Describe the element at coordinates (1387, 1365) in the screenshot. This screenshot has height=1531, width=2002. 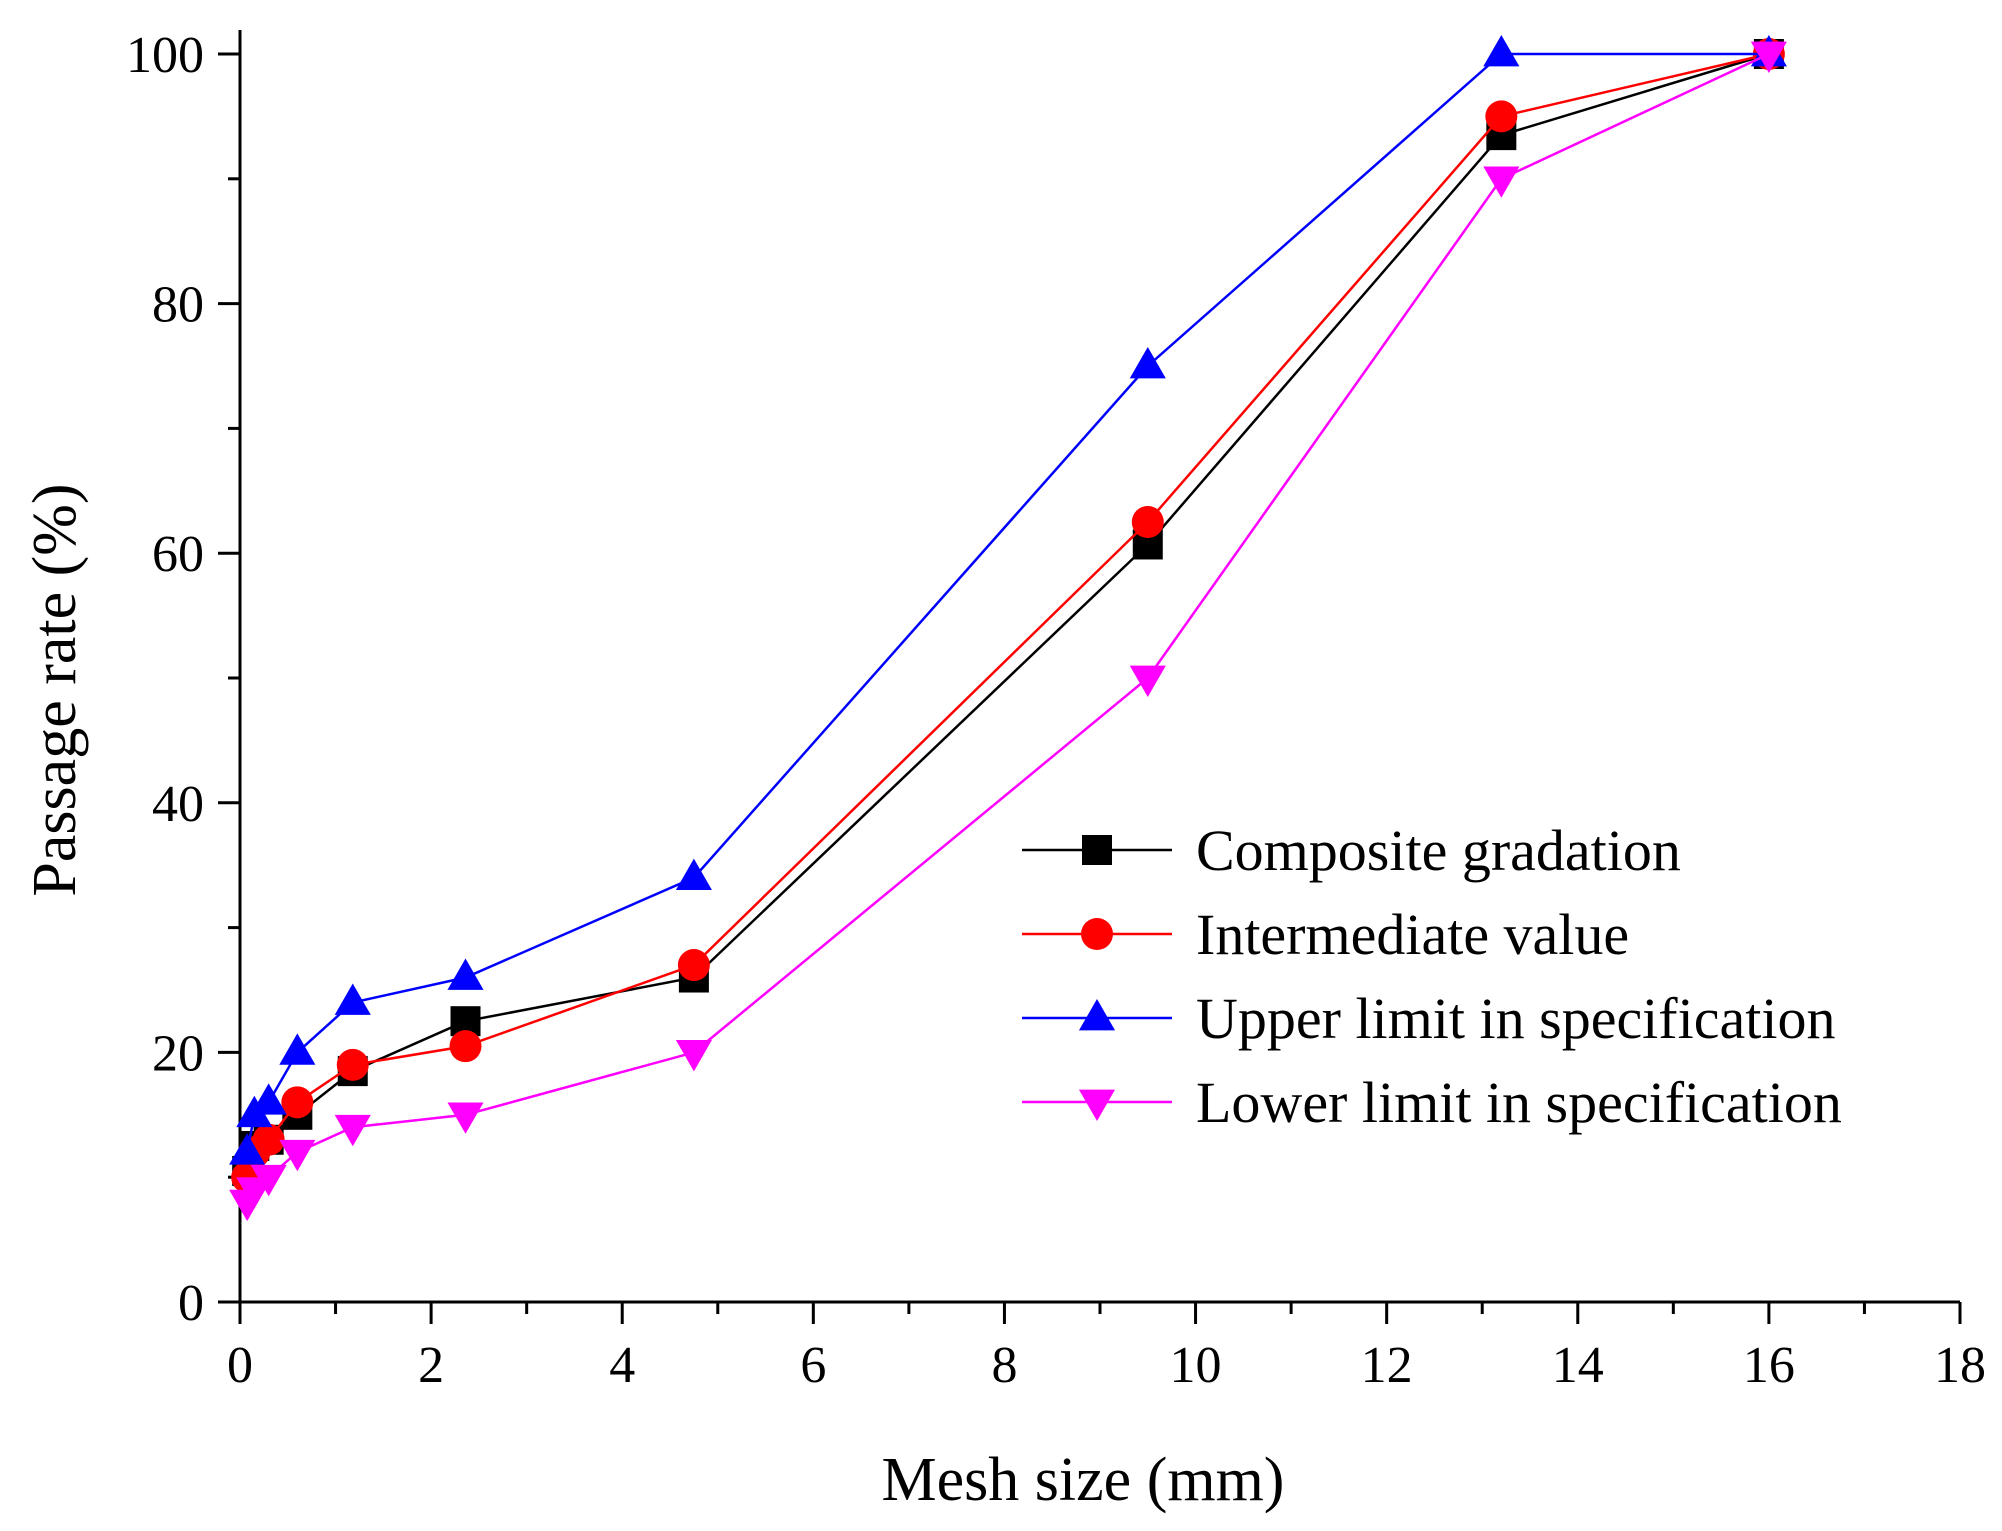
I see `x-tick-label: 12` at that location.